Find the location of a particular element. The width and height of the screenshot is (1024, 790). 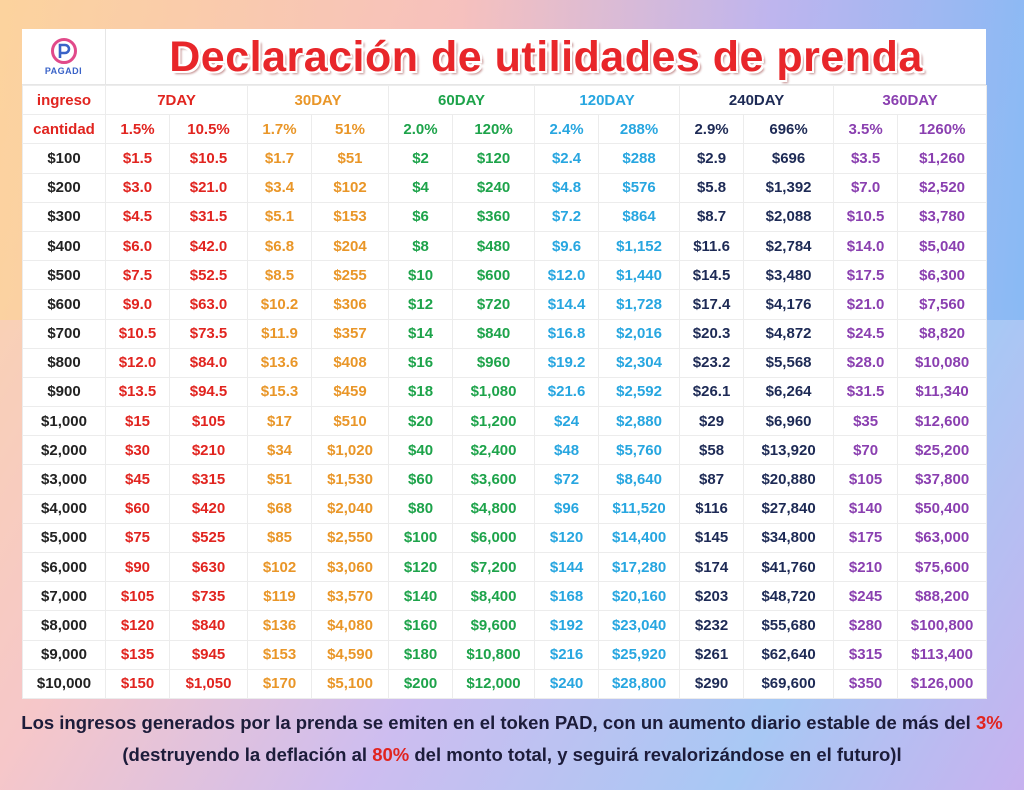

cell-amount: $800 is located at coordinates (64, 362).